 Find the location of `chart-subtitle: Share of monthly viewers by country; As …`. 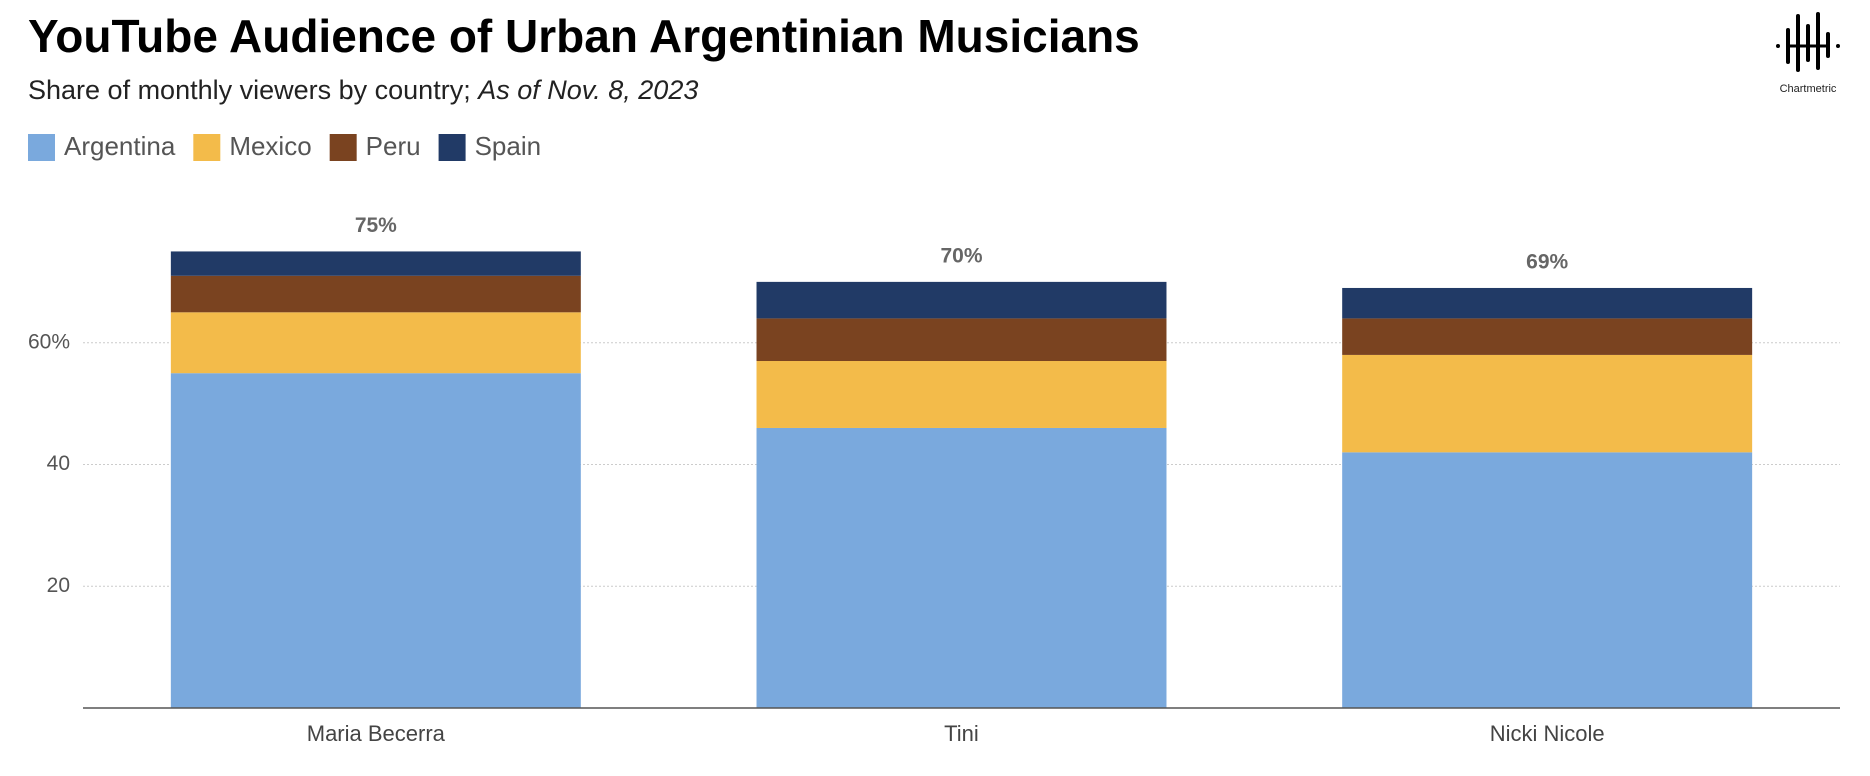

chart-subtitle: Share of monthly viewers by country; As … is located at coordinates (363, 90).